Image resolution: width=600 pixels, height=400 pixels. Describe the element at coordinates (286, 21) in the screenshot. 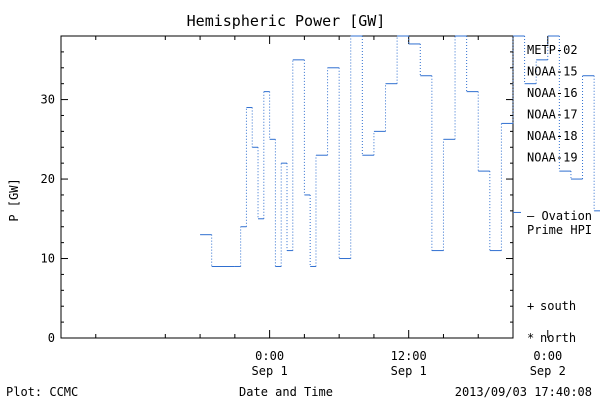

I see `chart-title: Hemispheric Power [GW]` at that location.